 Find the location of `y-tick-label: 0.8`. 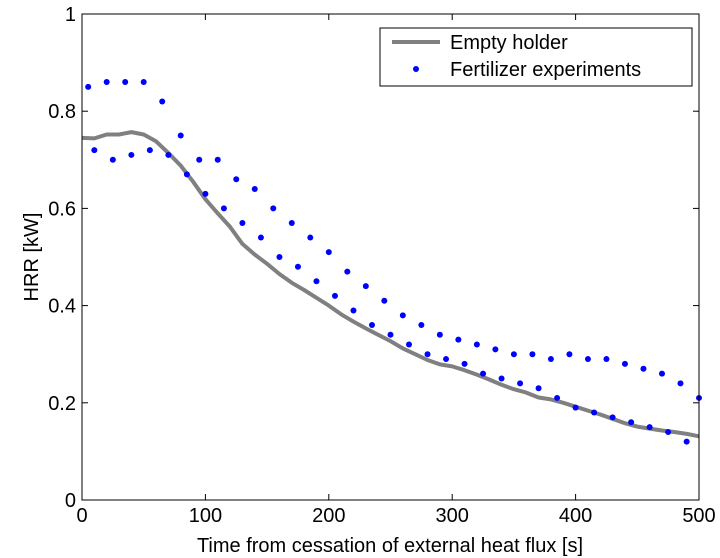

y-tick-label: 0.8 is located at coordinates (62, 112).